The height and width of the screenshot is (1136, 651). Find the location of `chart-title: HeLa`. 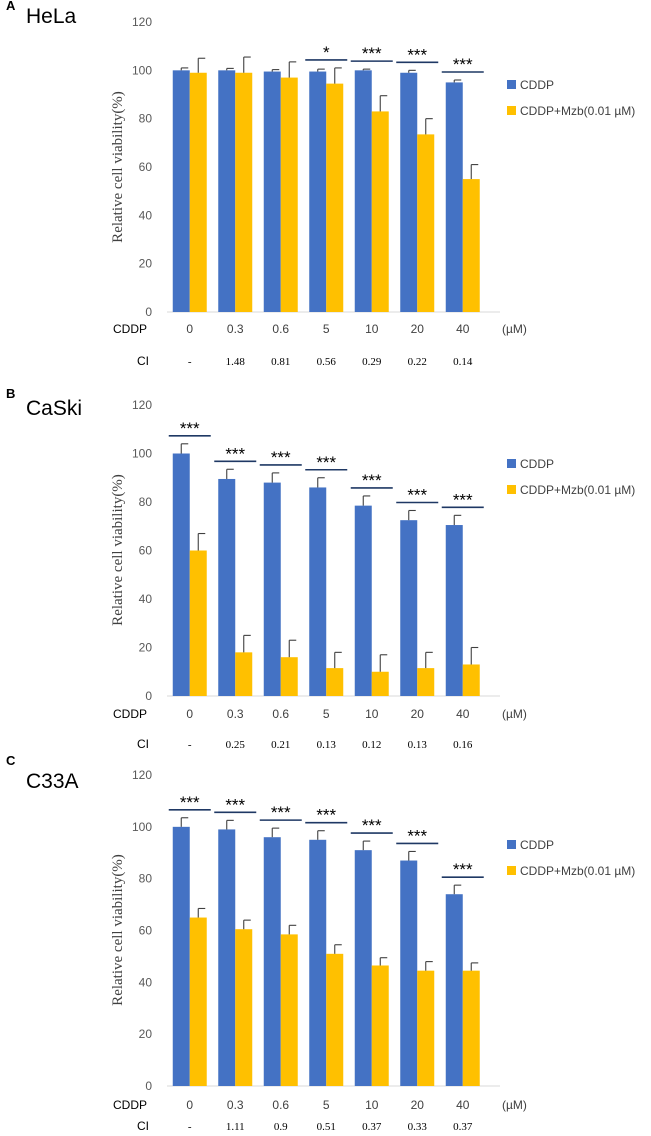

chart-title: HeLa is located at coordinates (51, 16).